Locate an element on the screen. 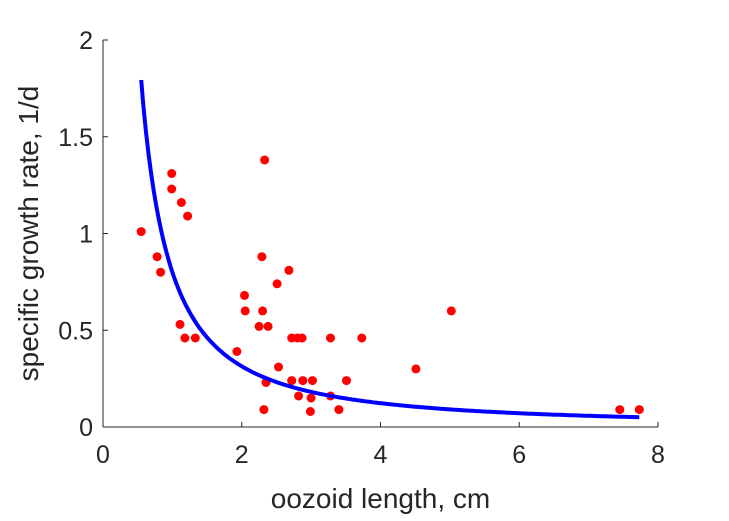  x-tick-label: 8 is located at coordinates (658, 455).